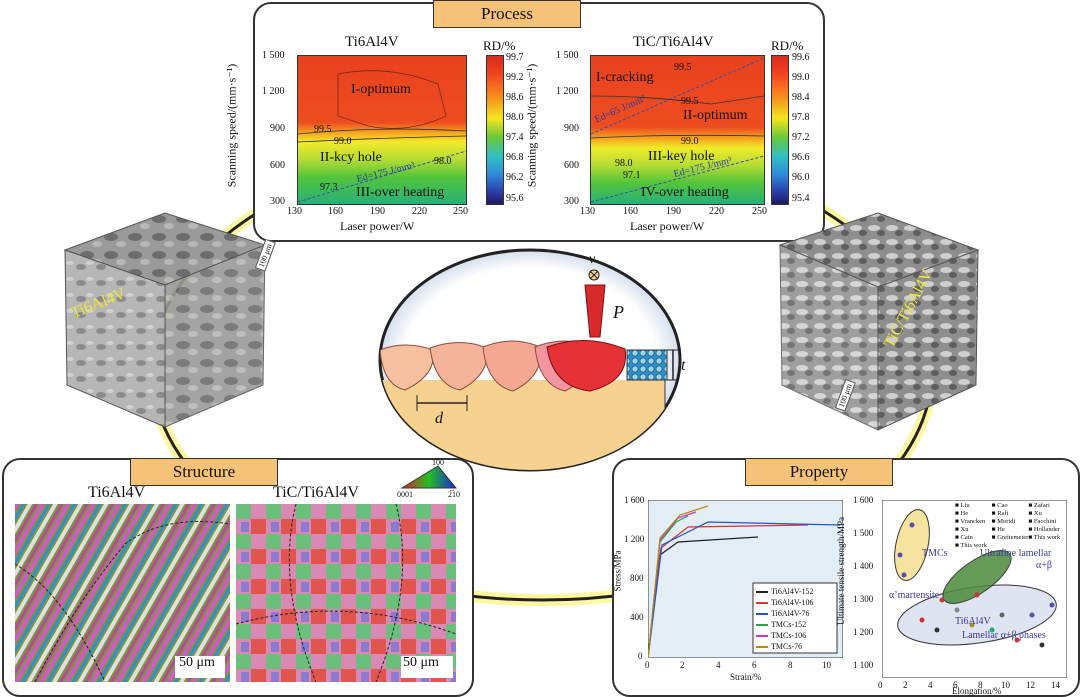 The width and height of the screenshot is (1080, 697). Describe the element at coordinates (787, 45) in the screenshot. I see `process-right-rd-label: RD/%` at that location.